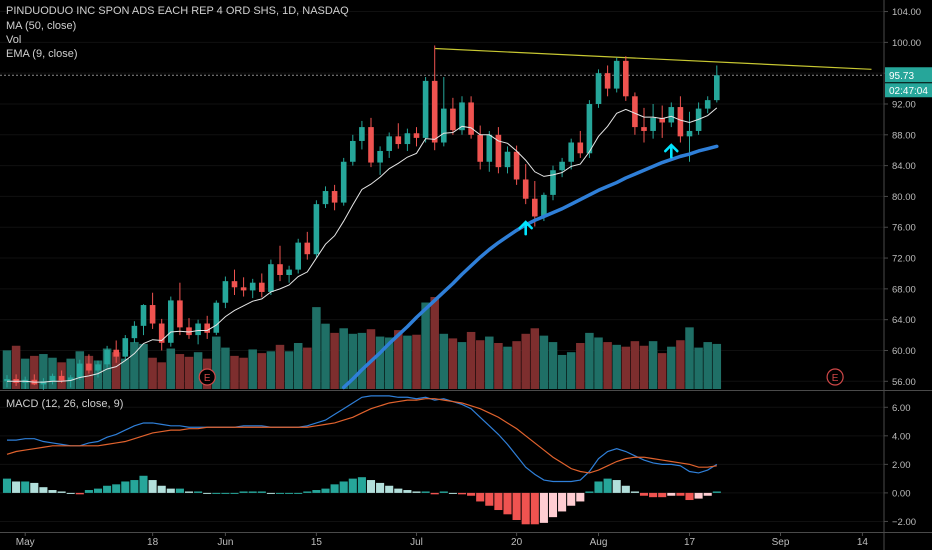 The image size is (932, 550). I want to click on macd-line, so click(362, 439).